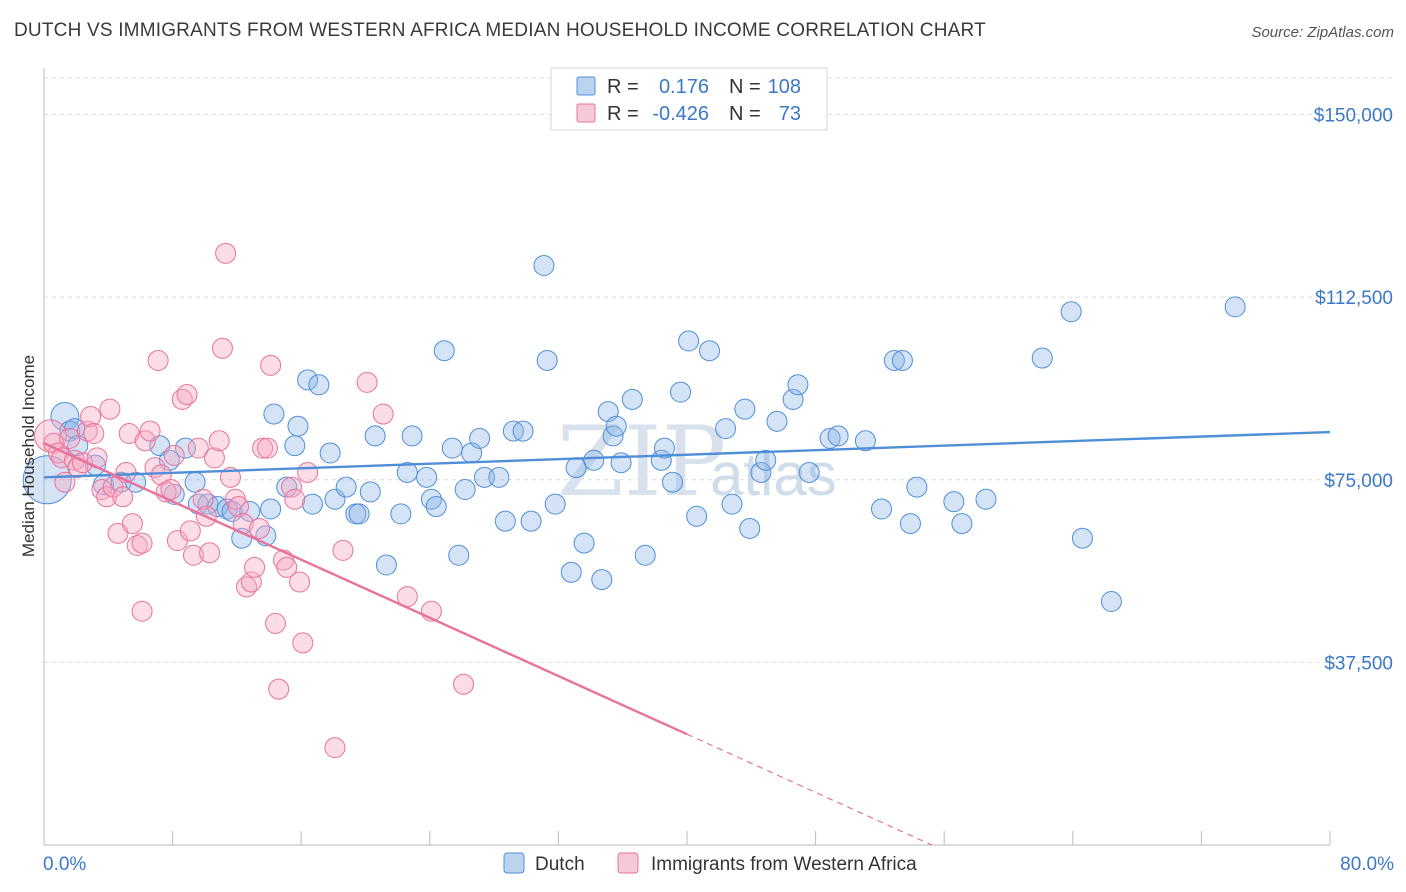  I want to click on series-label-dutch: Dutch, so click(560, 864).